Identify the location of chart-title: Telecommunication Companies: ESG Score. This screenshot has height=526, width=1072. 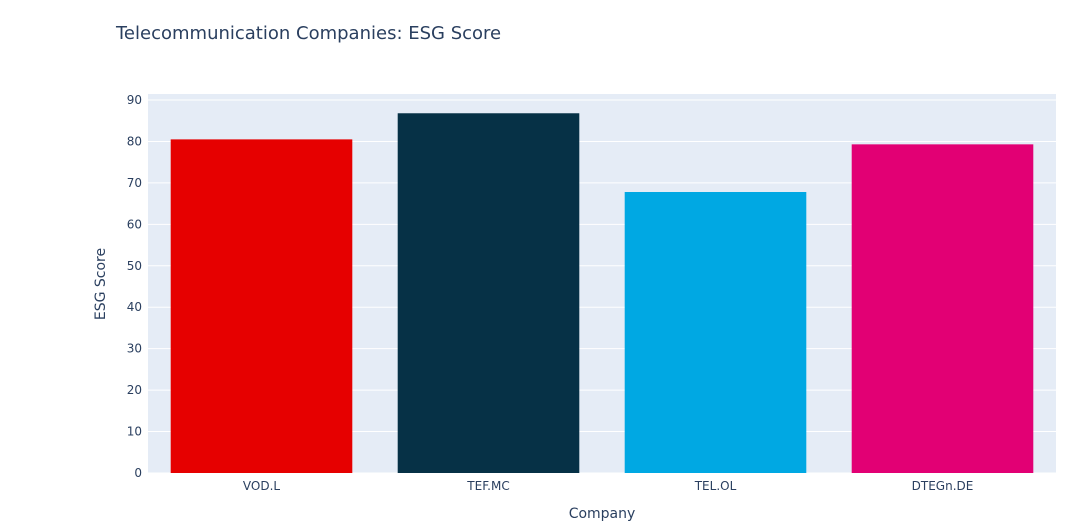
(308, 33).